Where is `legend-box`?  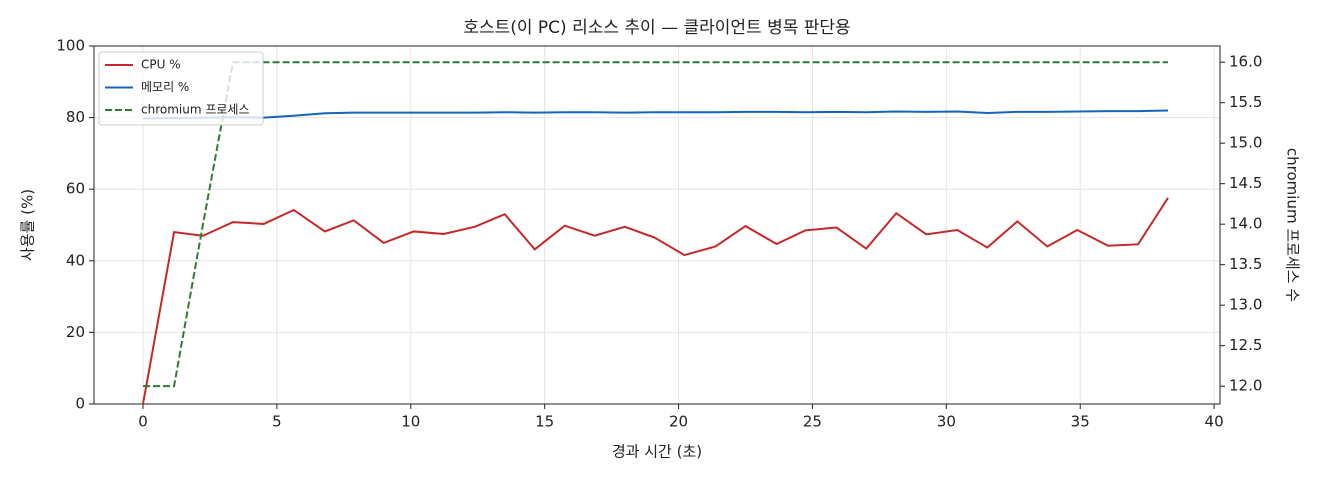 legend-box is located at coordinates (181, 88).